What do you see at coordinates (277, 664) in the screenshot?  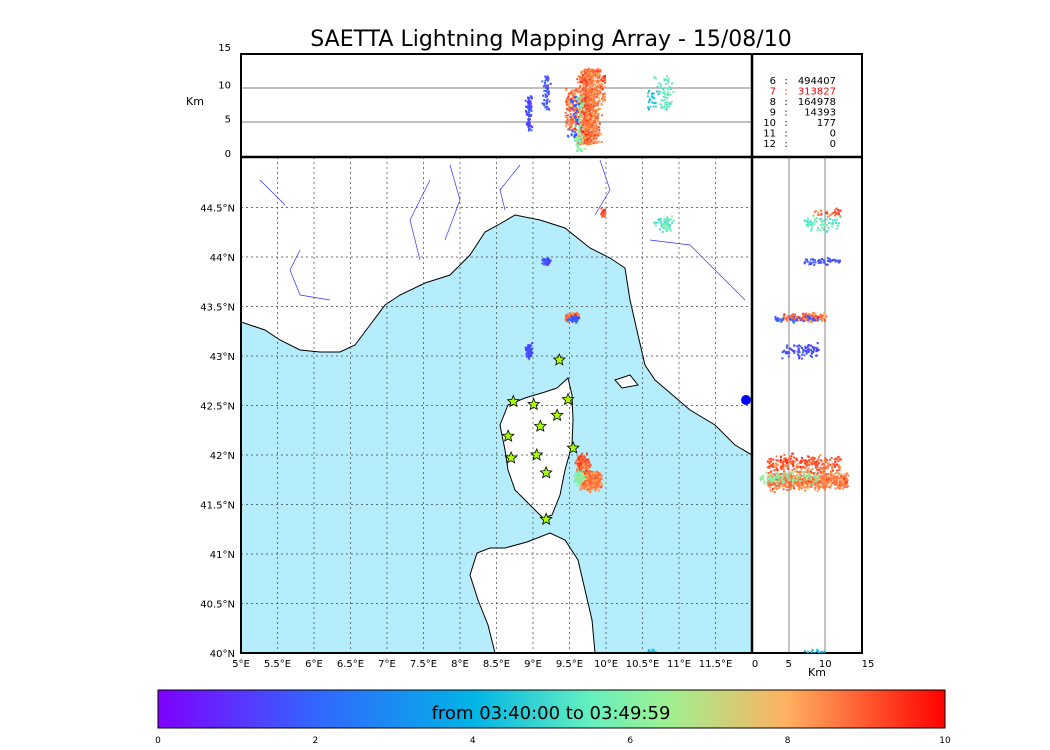 I see `x-tick-label: 5.5°E` at bounding box center [277, 664].